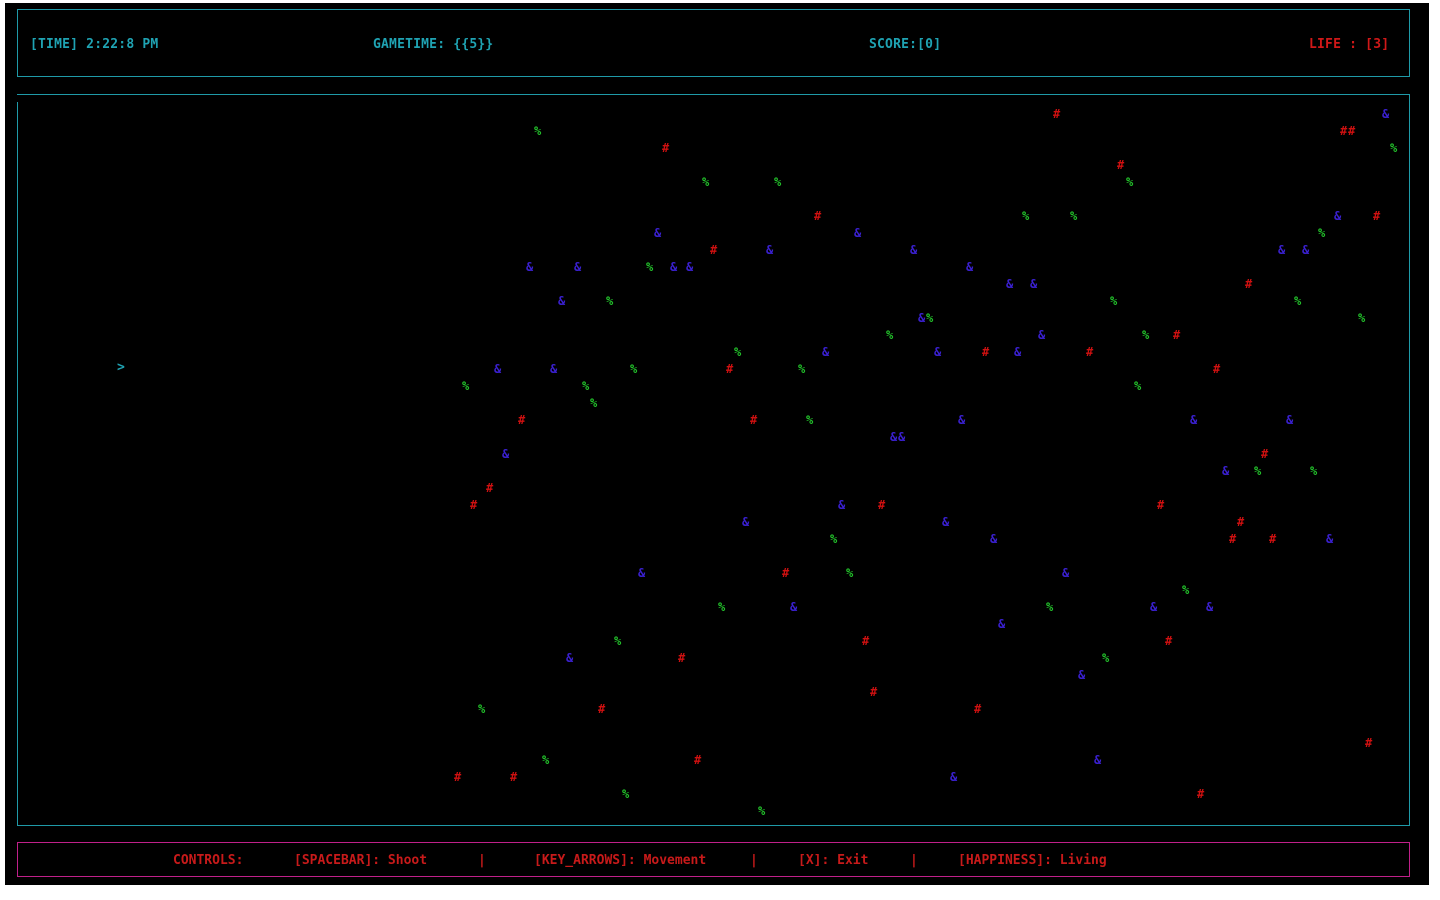 Image resolution: width=1440 pixels, height=900 pixels. Describe the element at coordinates (94, 44) in the screenshot. I see `time-display: [TIME] 2:22:8 PM` at that location.